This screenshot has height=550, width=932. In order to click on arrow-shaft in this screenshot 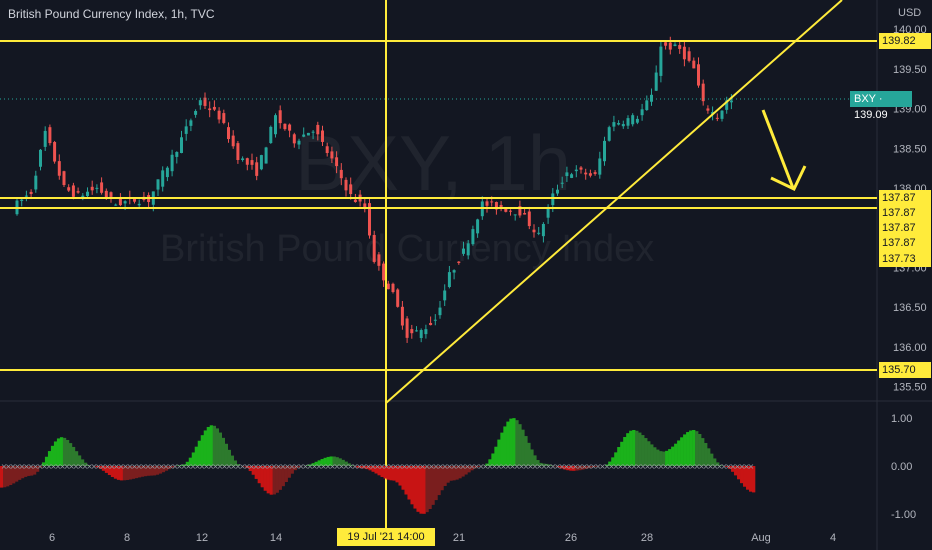, I will do `click(778, 149)`.